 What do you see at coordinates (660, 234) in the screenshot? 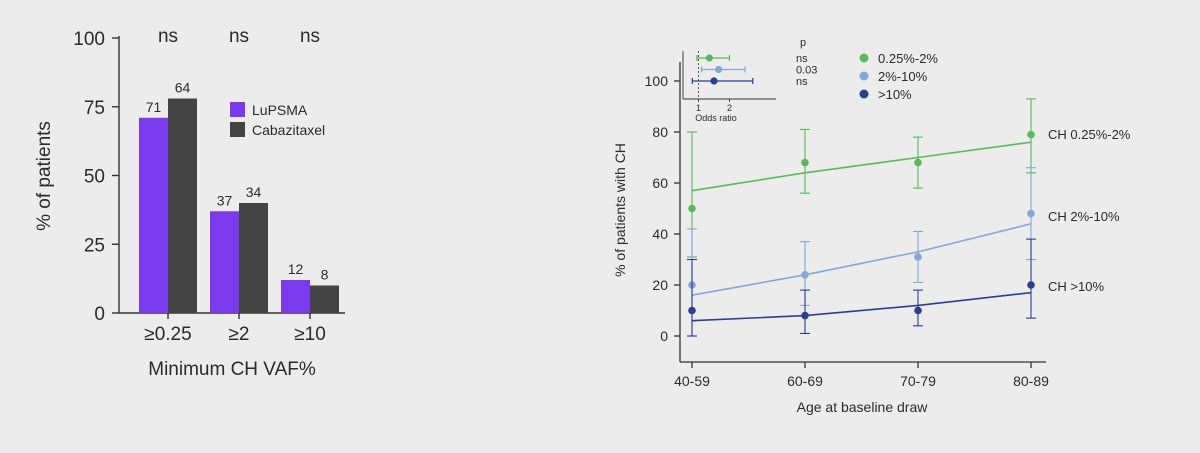
I see `y-tick-label: 40` at bounding box center [660, 234].